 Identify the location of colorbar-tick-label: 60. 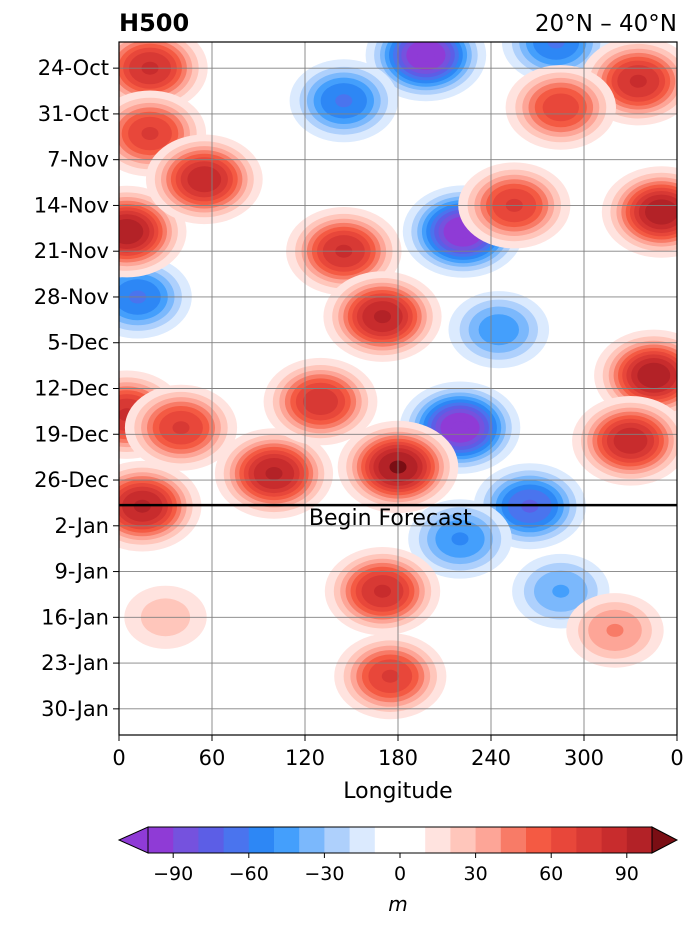
(551, 874).